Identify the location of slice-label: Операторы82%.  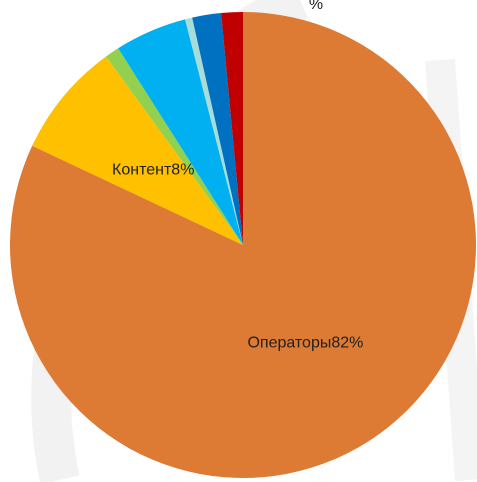
(305, 343).